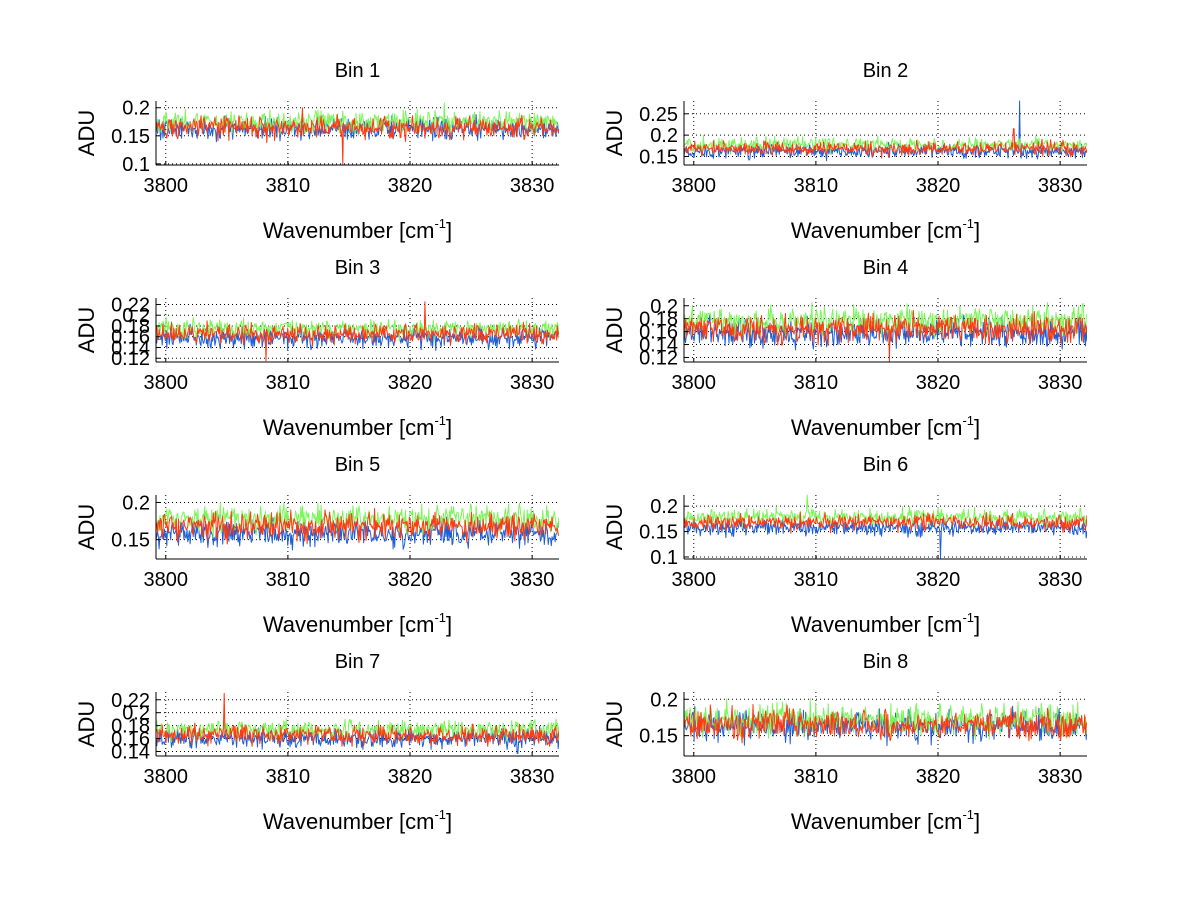 The height and width of the screenshot is (901, 1200). What do you see at coordinates (130, 359) in the screenshot?
I see `y-tick-label: 0.12` at bounding box center [130, 359].